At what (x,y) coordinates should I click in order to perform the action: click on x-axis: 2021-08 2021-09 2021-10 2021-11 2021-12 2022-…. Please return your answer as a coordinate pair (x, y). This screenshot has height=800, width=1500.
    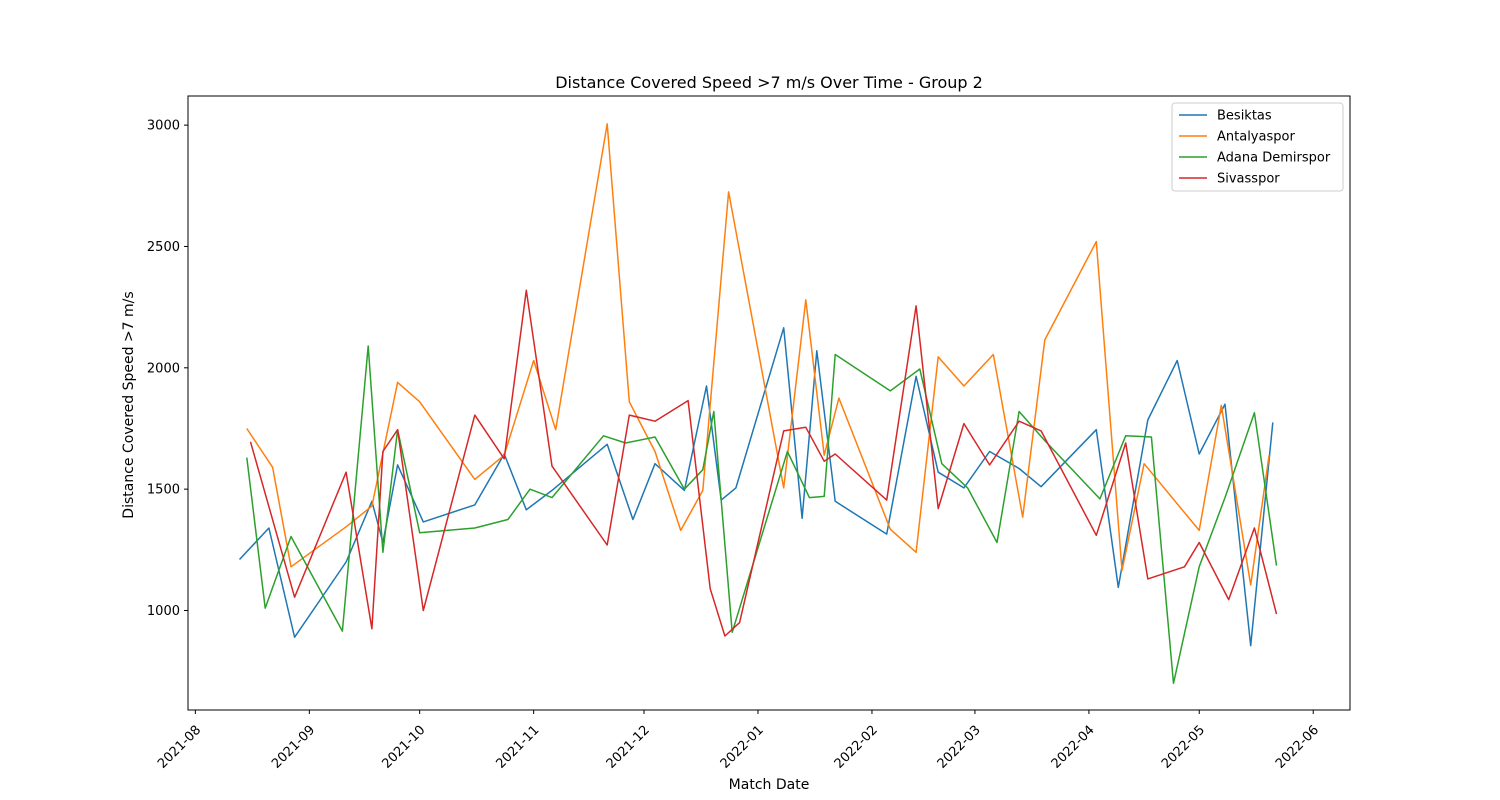
    Looking at the image, I should click on (738, 741).